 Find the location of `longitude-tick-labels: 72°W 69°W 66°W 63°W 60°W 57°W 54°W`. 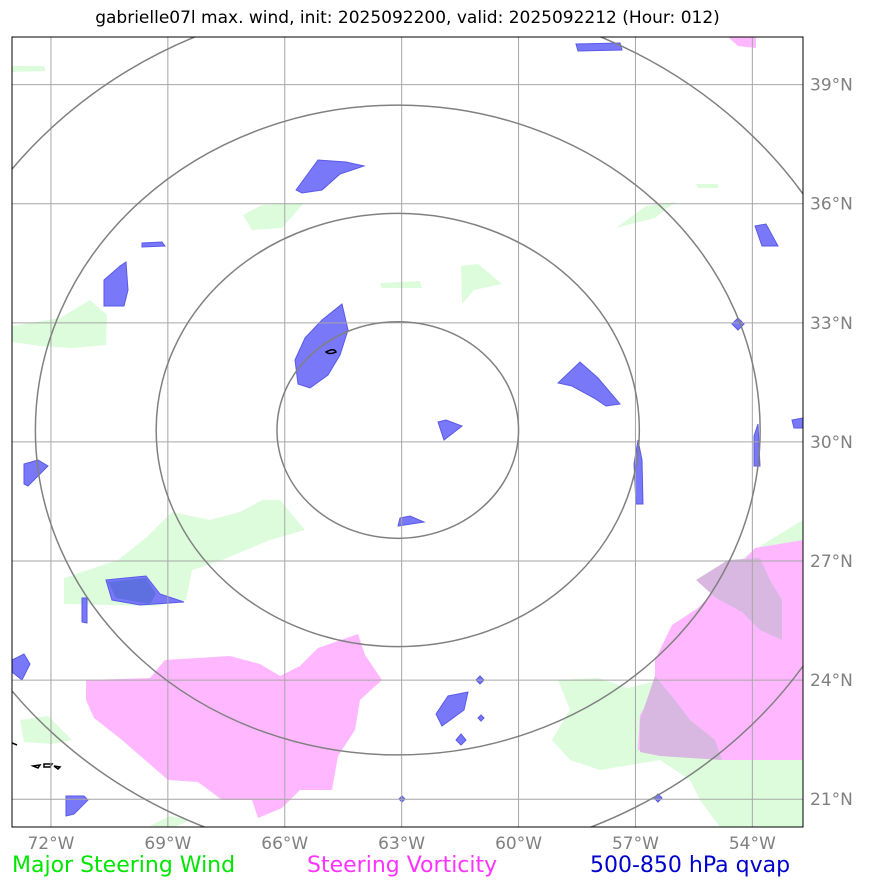

longitude-tick-labels: 72°W 69°W 66°W 63°W 60°W 57°W 54°W is located at coordinates (401, 844).